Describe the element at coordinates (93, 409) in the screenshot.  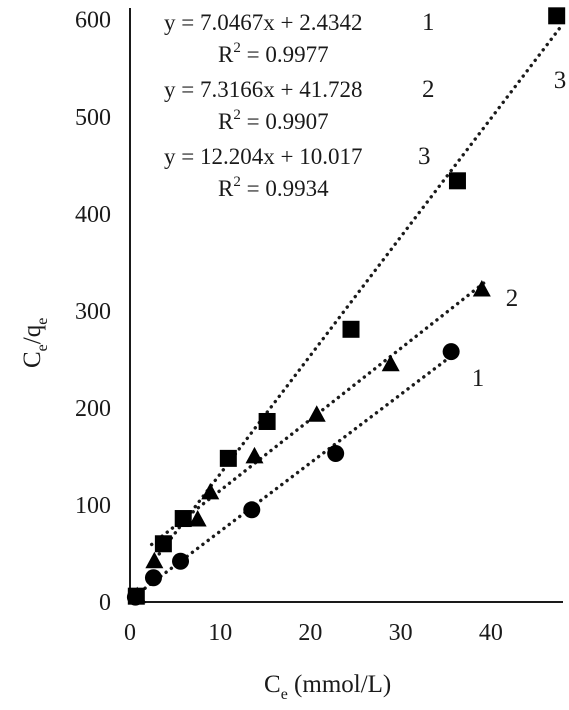
I see `y-tick-label: 200` at that location.